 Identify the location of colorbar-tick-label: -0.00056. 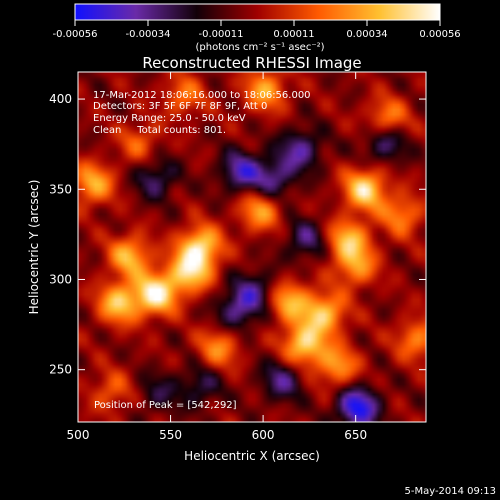
(75, 34).